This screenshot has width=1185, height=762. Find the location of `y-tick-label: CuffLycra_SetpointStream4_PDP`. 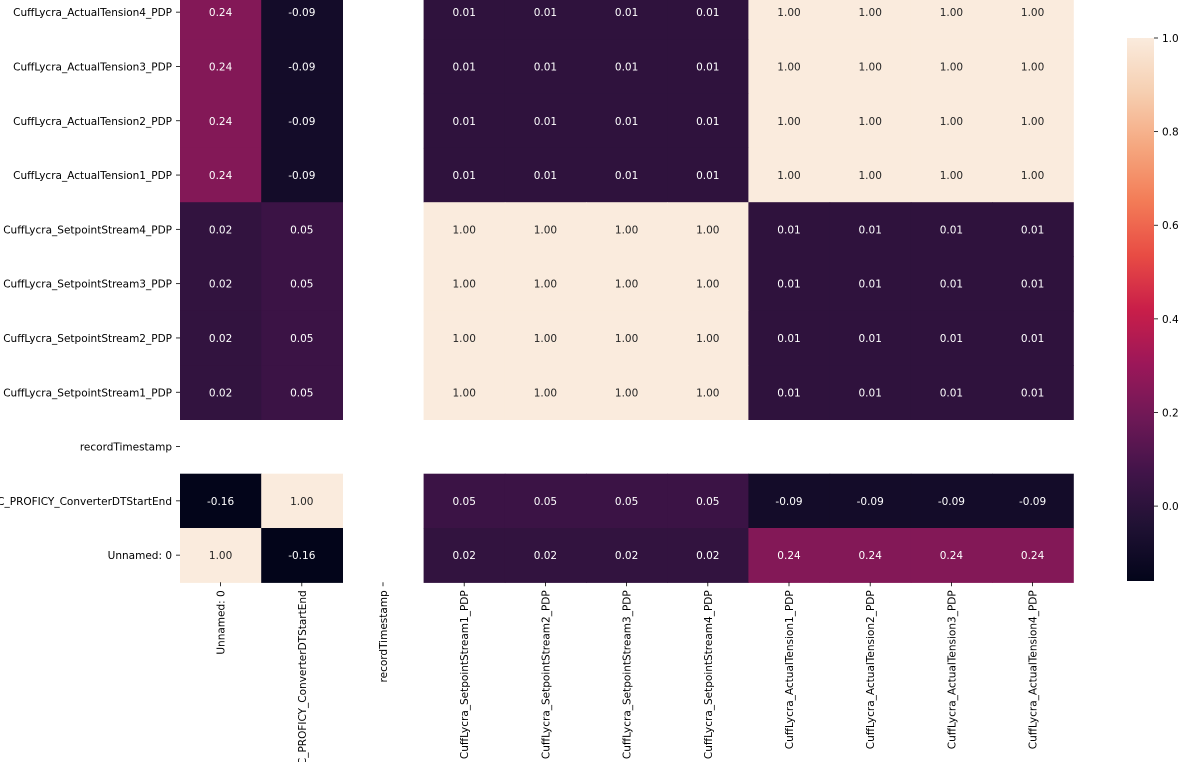

y-tick-label: CuffLycra_SetpointStream4_PDP is located at coordinates (87, 230).